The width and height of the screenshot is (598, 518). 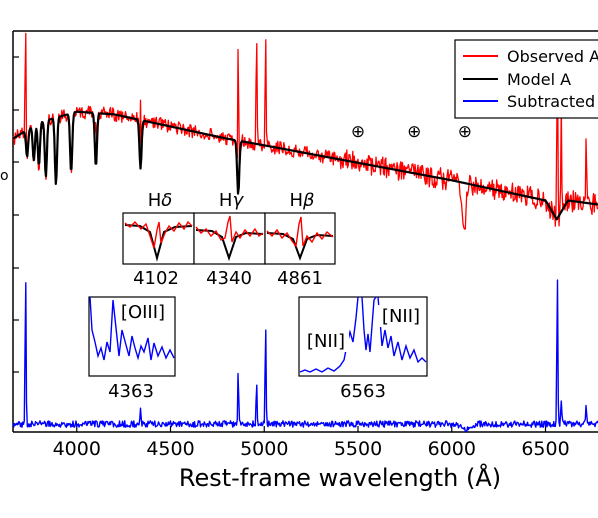 What do you see at coordinates (170, 449) in the screenshot?
I see `x-tick-label-4500: 4500` at bounding box center [170, 449].